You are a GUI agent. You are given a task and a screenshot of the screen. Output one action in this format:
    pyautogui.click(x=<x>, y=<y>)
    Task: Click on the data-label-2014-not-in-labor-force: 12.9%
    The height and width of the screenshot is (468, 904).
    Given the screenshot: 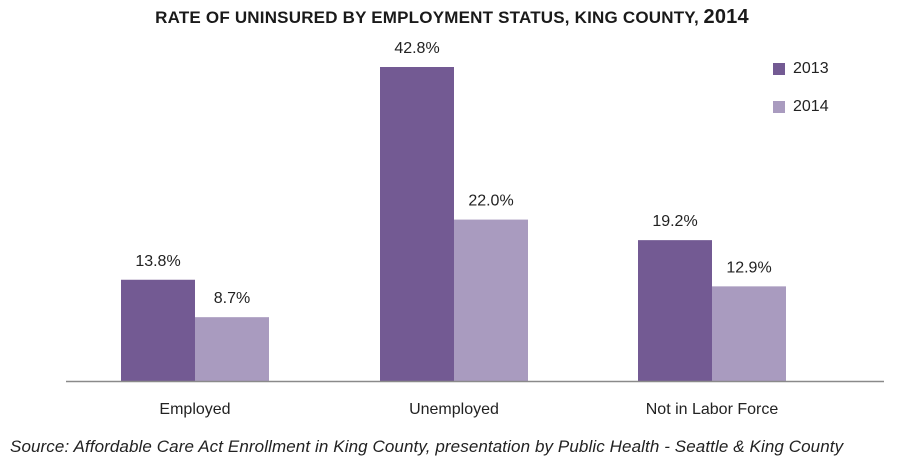 What is the action you would take?
    pyautogui.click(x=748, y=267)
    